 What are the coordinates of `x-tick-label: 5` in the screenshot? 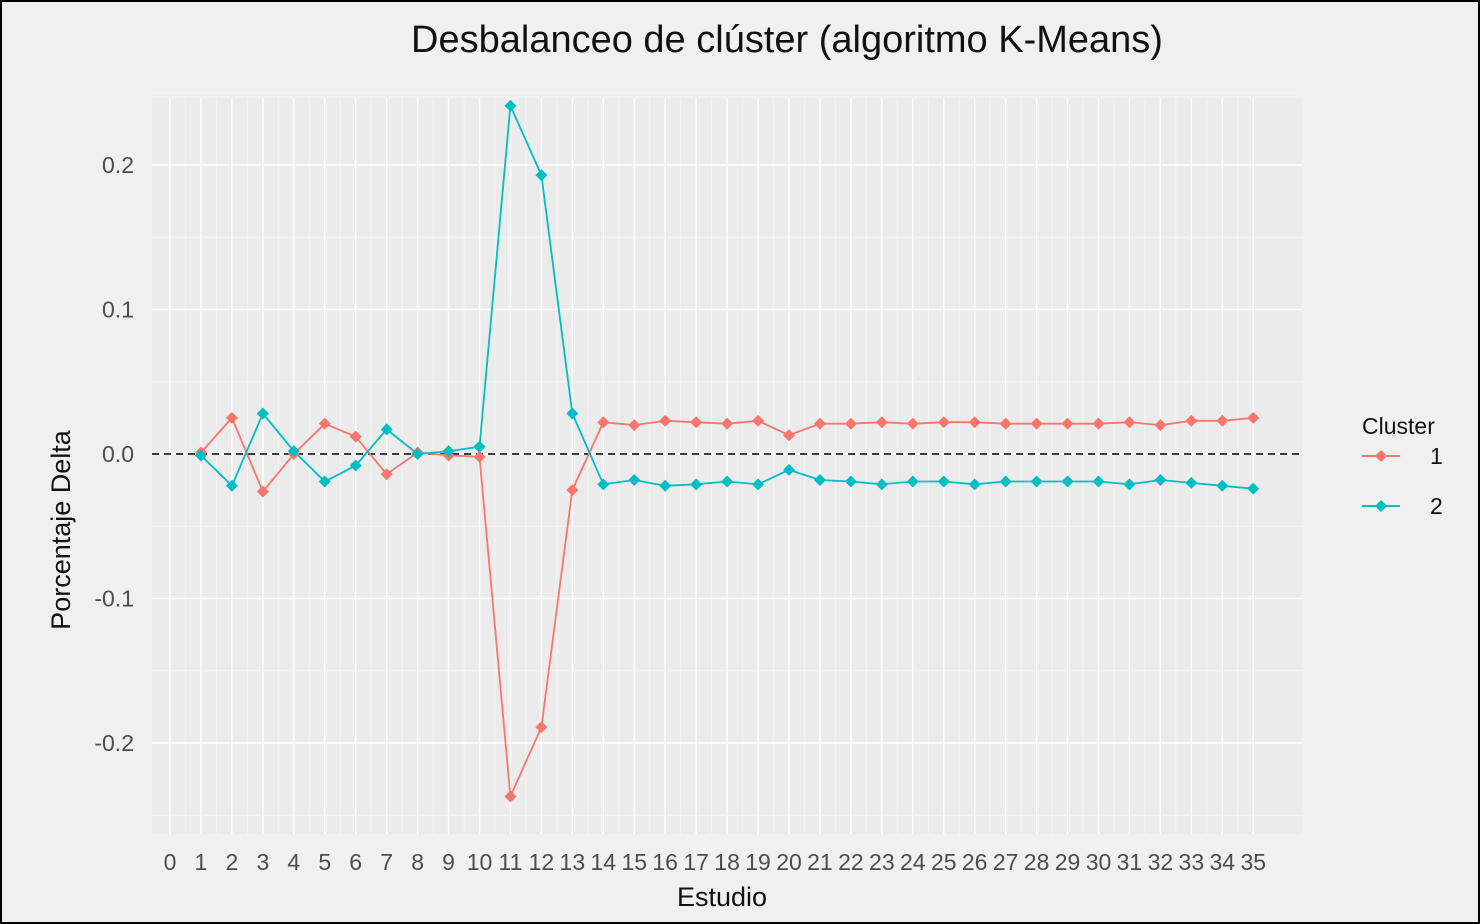 It's located at (324, 862).